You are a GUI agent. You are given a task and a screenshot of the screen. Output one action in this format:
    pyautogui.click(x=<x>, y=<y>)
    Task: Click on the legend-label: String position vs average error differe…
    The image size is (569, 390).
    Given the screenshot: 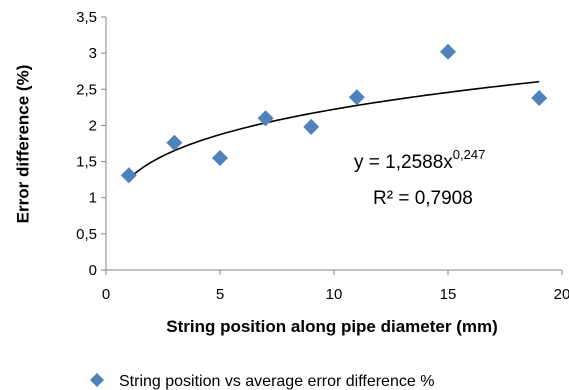 What is the action you would take?
    pyautogui.click(x=276, y=381)
    